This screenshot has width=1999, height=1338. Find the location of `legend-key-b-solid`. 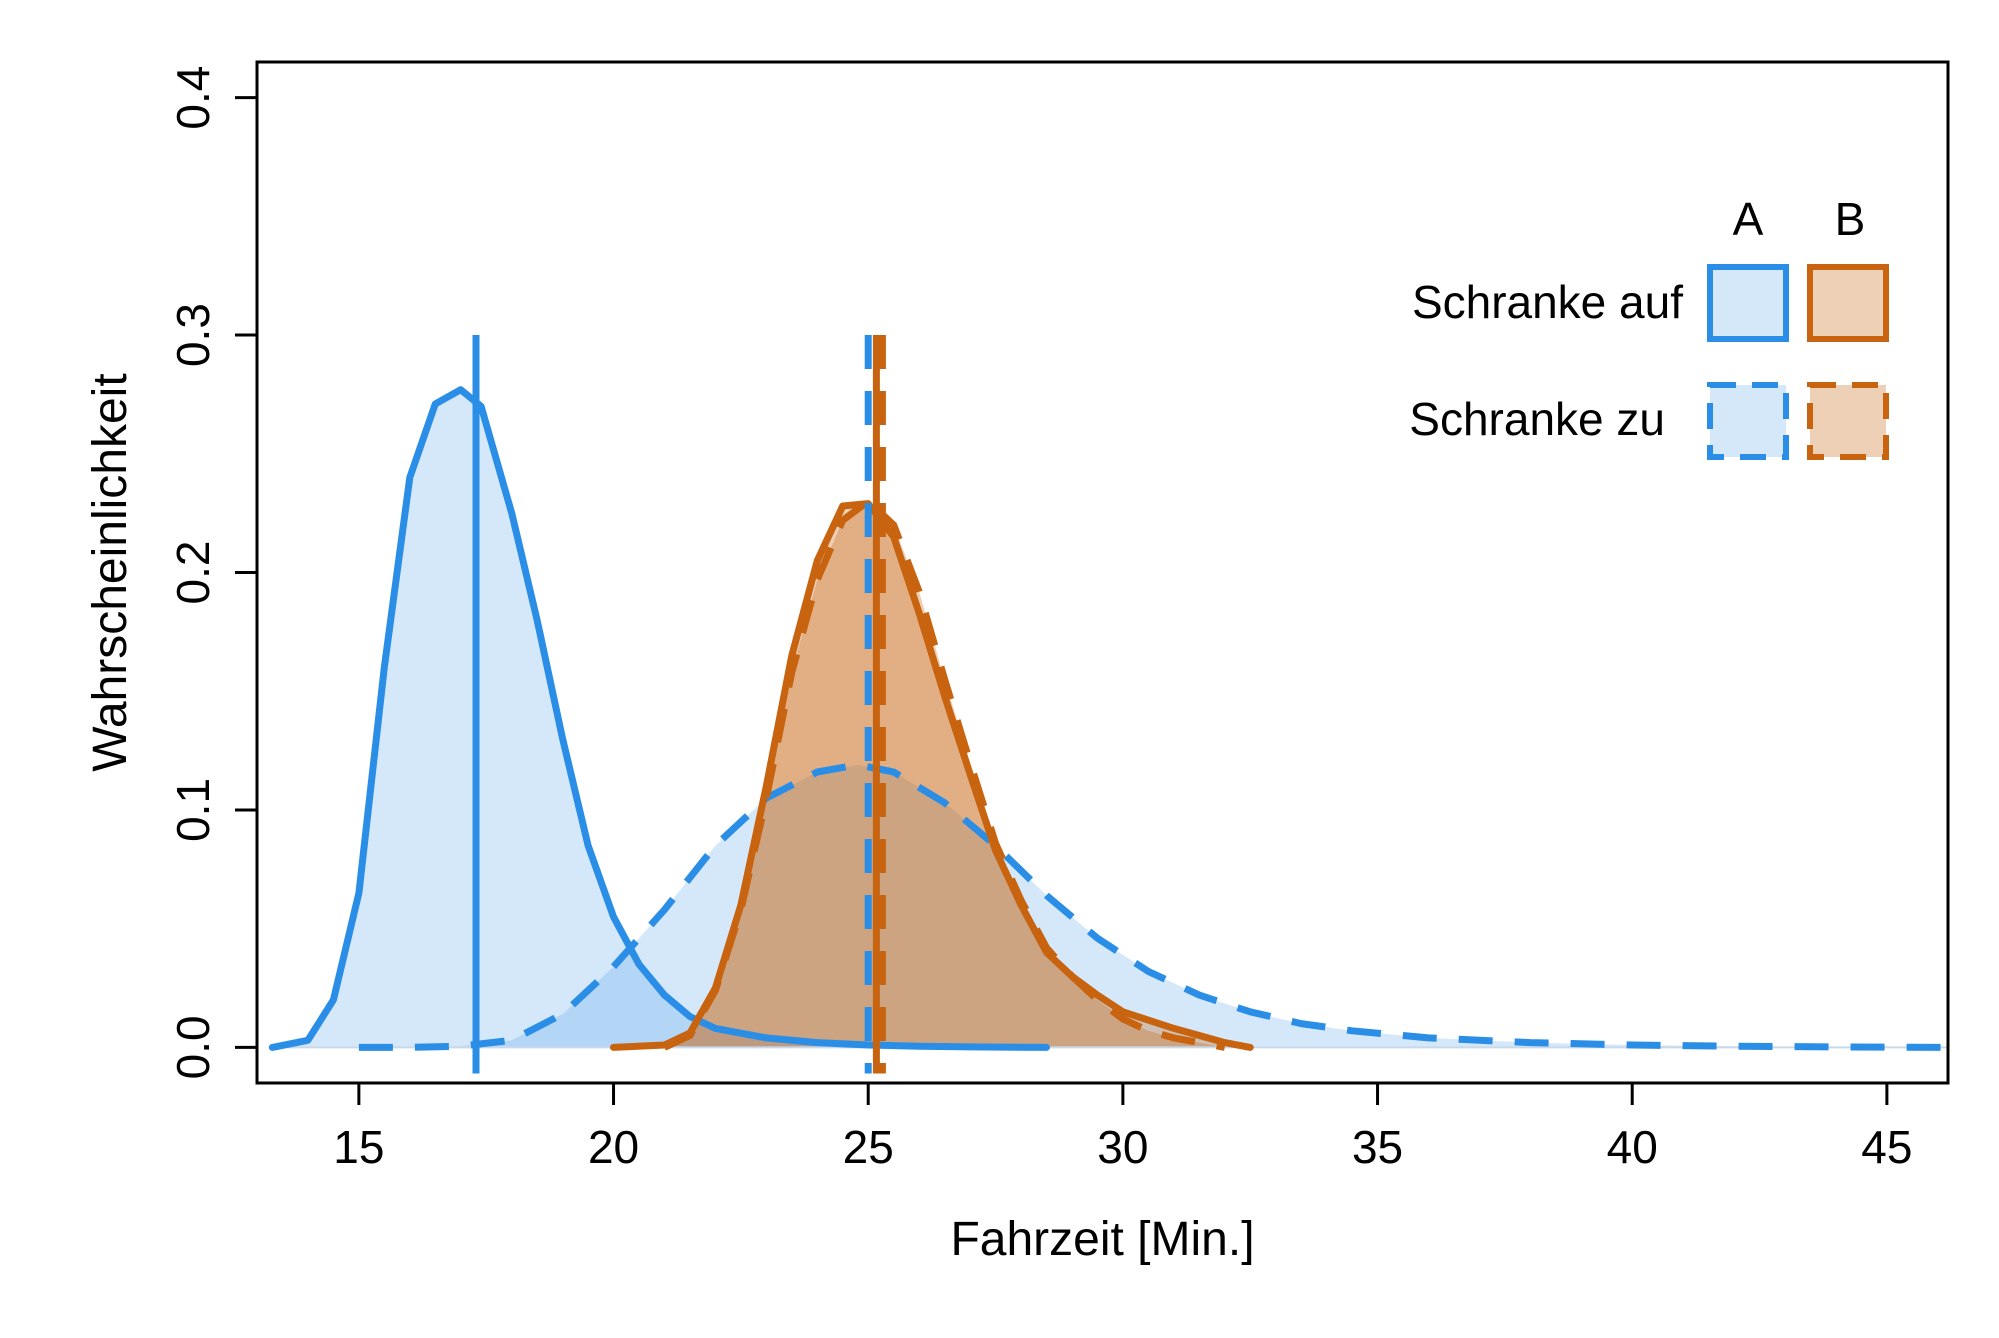

legend-key-b-solid is located at coordinates (1848, 303).